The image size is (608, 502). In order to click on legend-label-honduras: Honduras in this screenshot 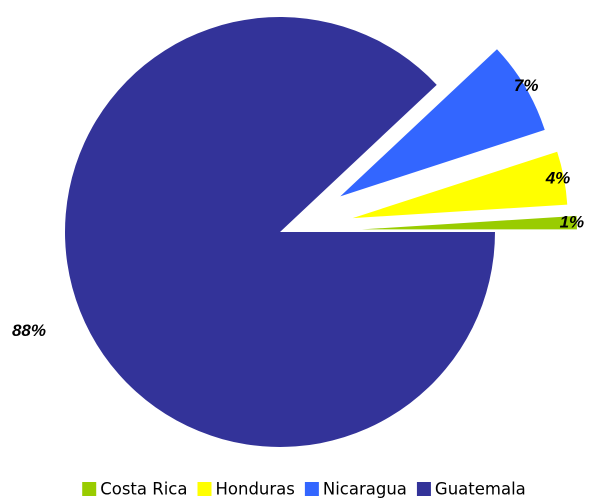, I will do `click(254, 489)`.